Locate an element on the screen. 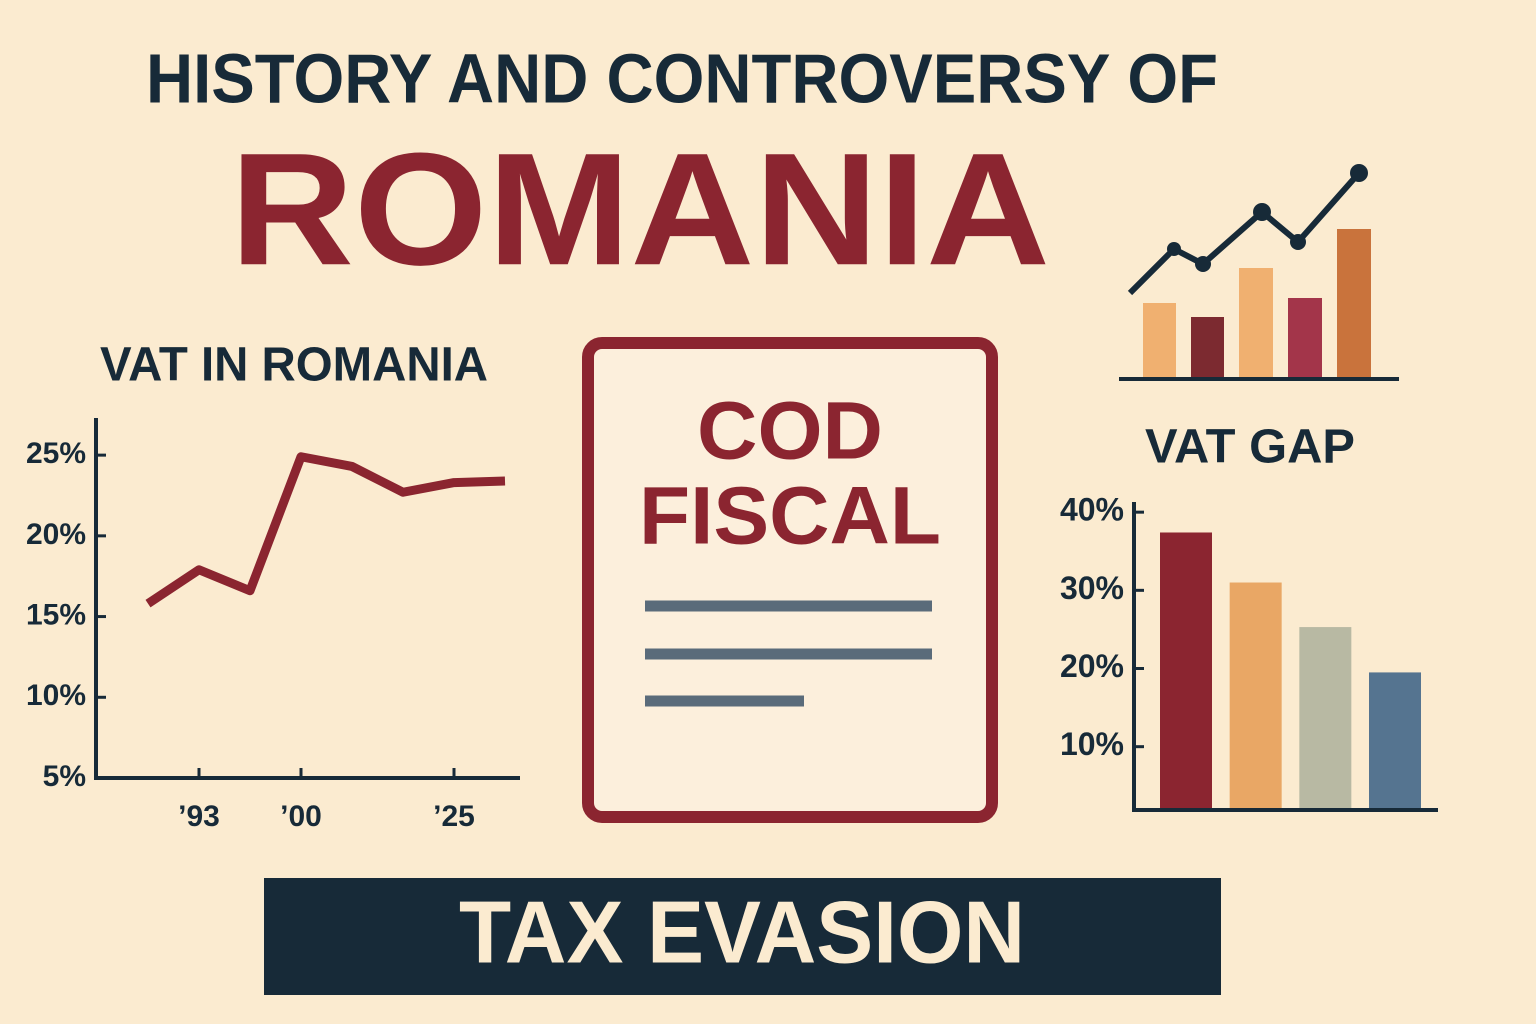 The height and width of the screenshot is (1024, 1536). line is located at coordinates (325, 530).